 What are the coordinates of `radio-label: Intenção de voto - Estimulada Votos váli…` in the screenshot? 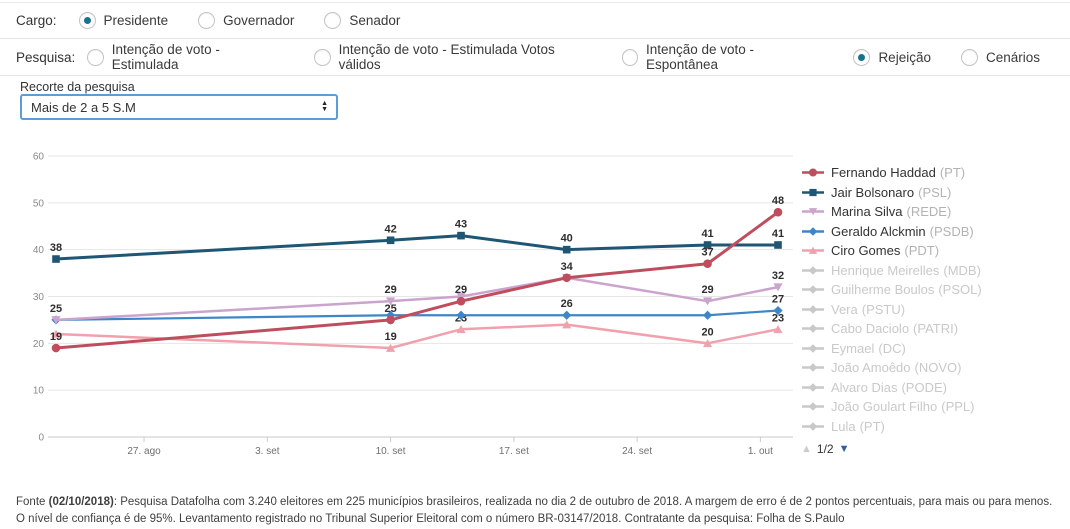 It's located at (465, 57).